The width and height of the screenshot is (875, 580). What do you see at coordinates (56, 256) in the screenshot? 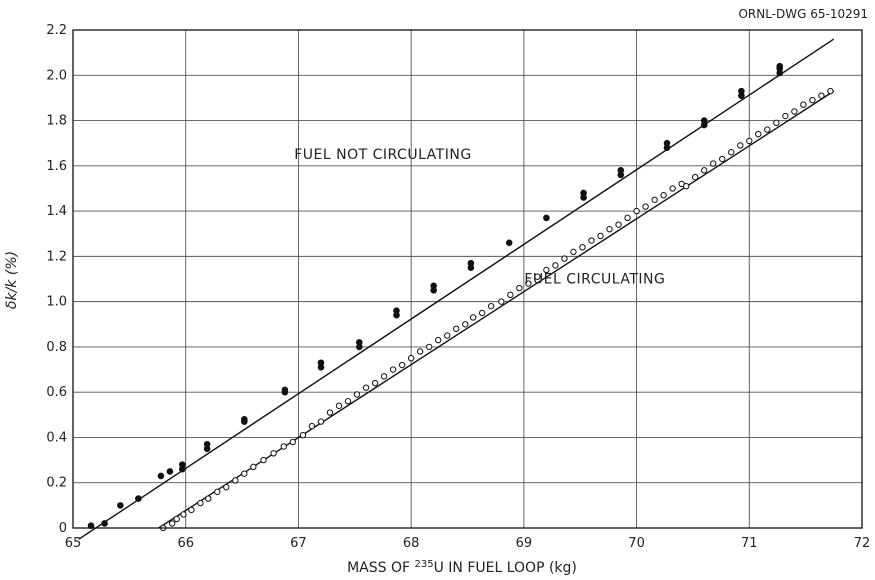
I see `y-tick-label: 1.2` at bounding box center [56, 256].